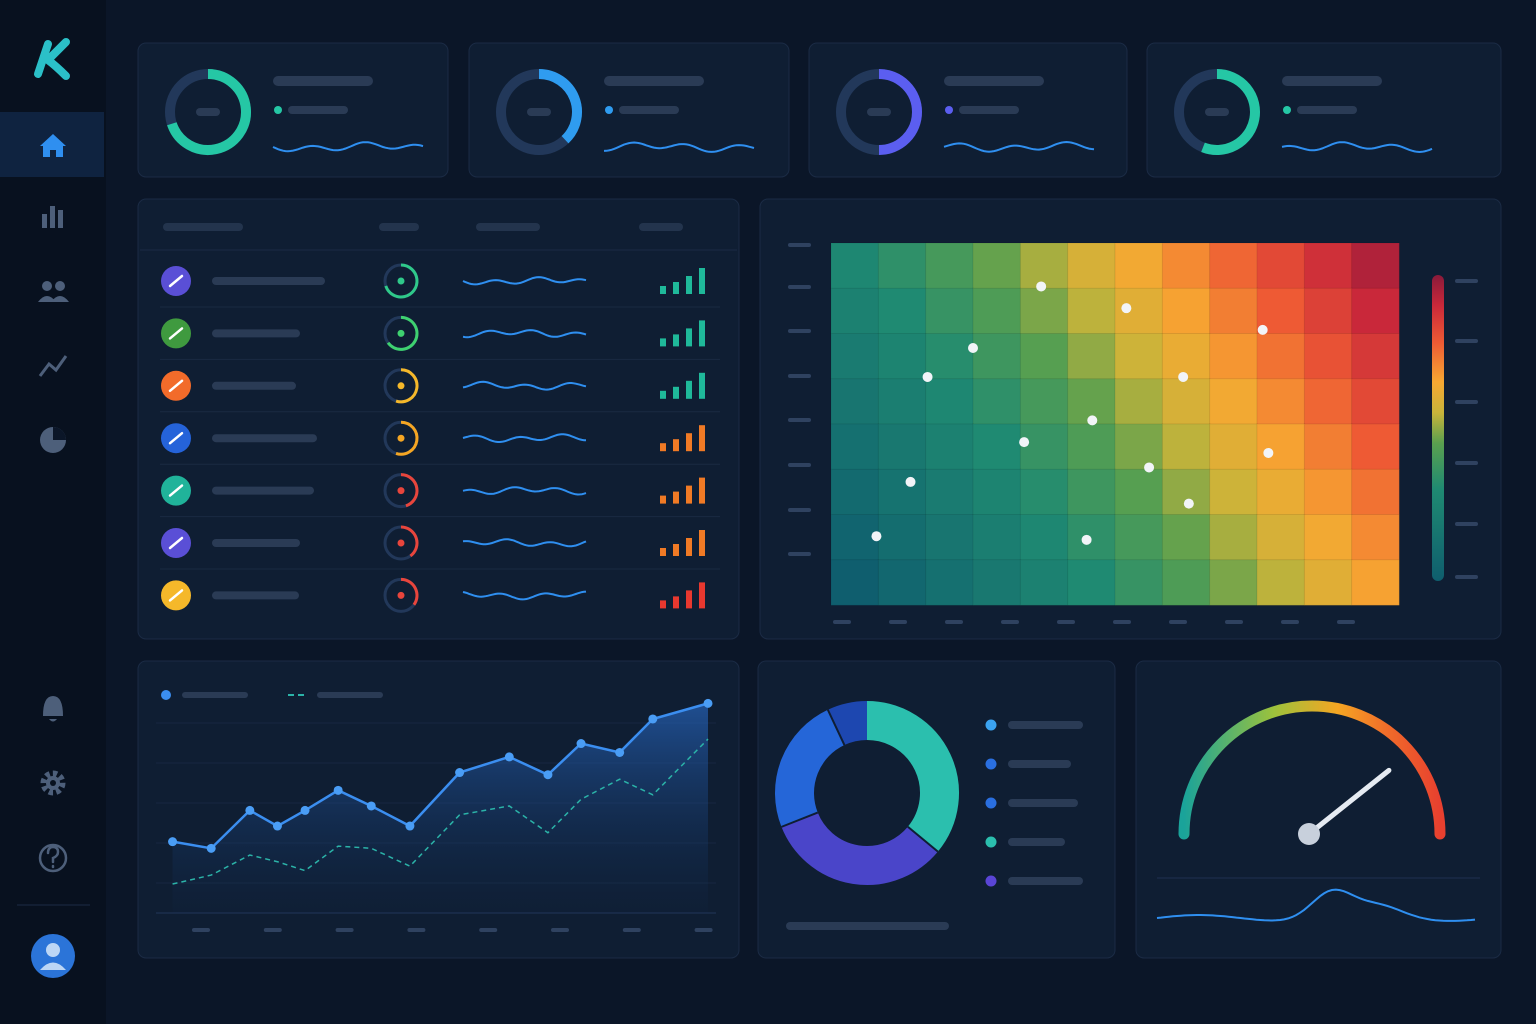 This screenshot has height=1024, width=1536. What do you see at coordinates (991, 764) in the screenshot?
I see `legend-dot` at bounding box center [991, 764].